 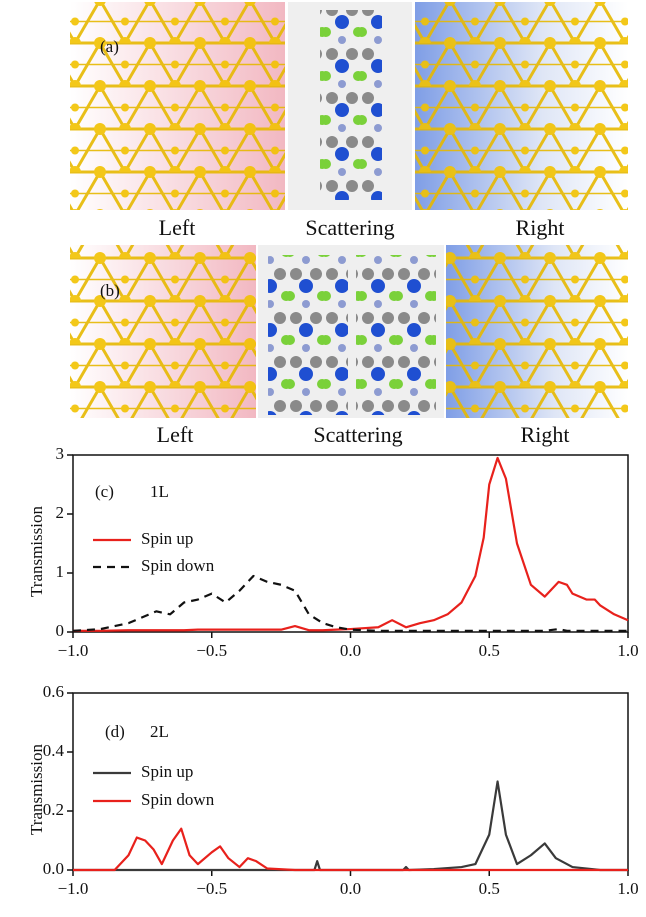 What do you see at coordinates (54, 750) in the screenshot?
I see `y-tick-label: 0.4` at bounding box center [54, 750].